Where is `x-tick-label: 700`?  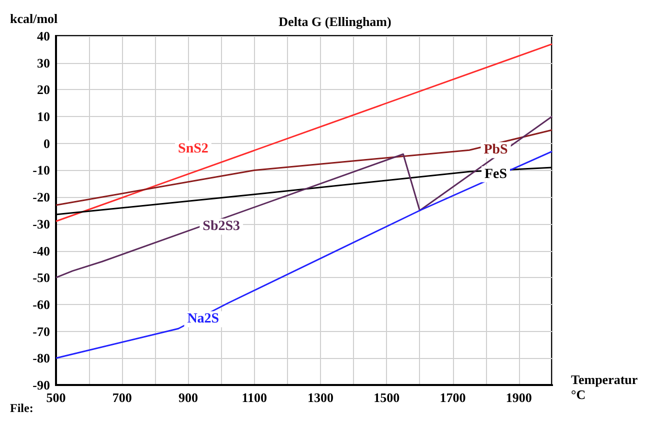 x-tick-label: 700 is located at coordinates (122, 397).